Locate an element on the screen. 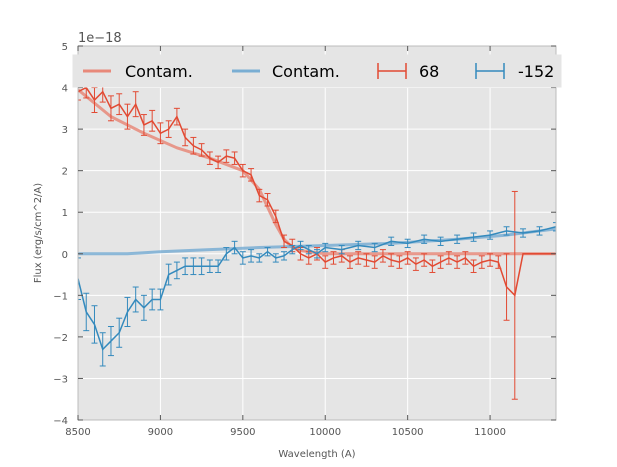 This screenshot has height=467, width=617. y-axis-label: Flux (erg/s/cm^2/A) is located at coordinates (38, 233).